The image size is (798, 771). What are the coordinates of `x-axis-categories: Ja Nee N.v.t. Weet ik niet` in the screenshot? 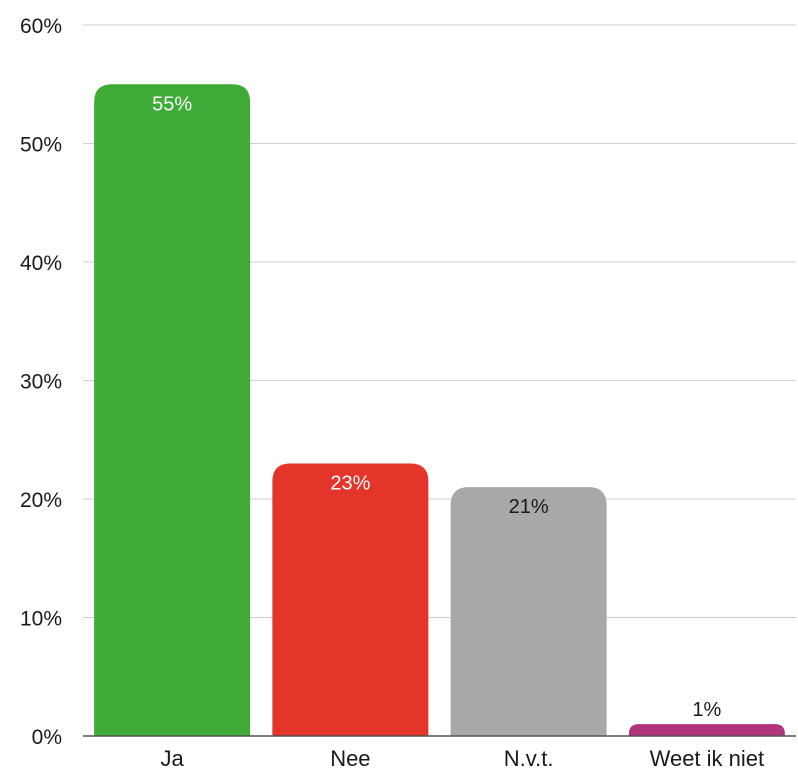 It's located at (463, 758).